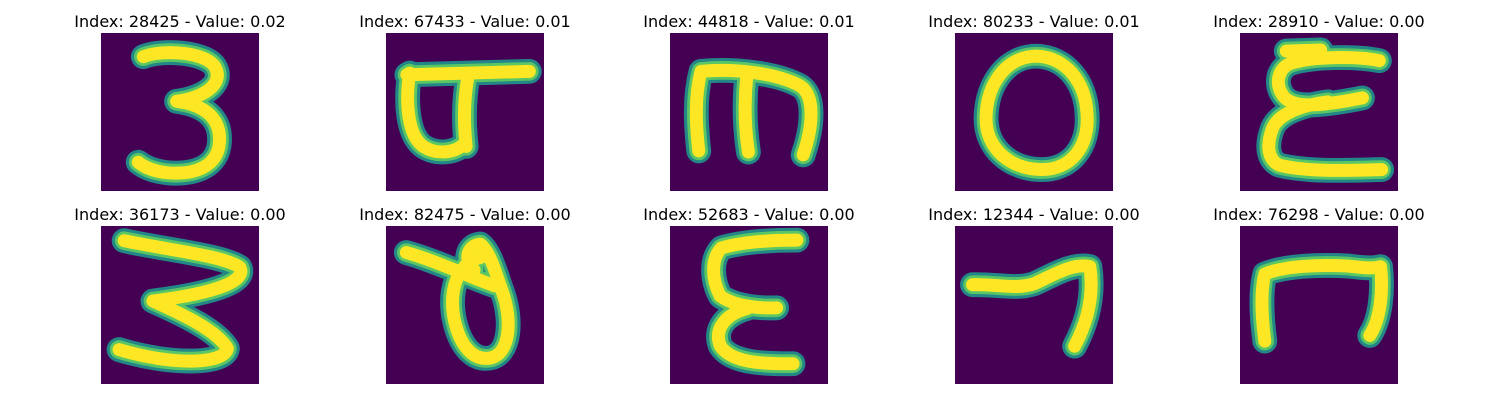  What do you see at coordinates (180, 214) in the screenshot?
I see `panel-title: Index: 36173 - Value: 0.00` at bounding box center [180, 214].